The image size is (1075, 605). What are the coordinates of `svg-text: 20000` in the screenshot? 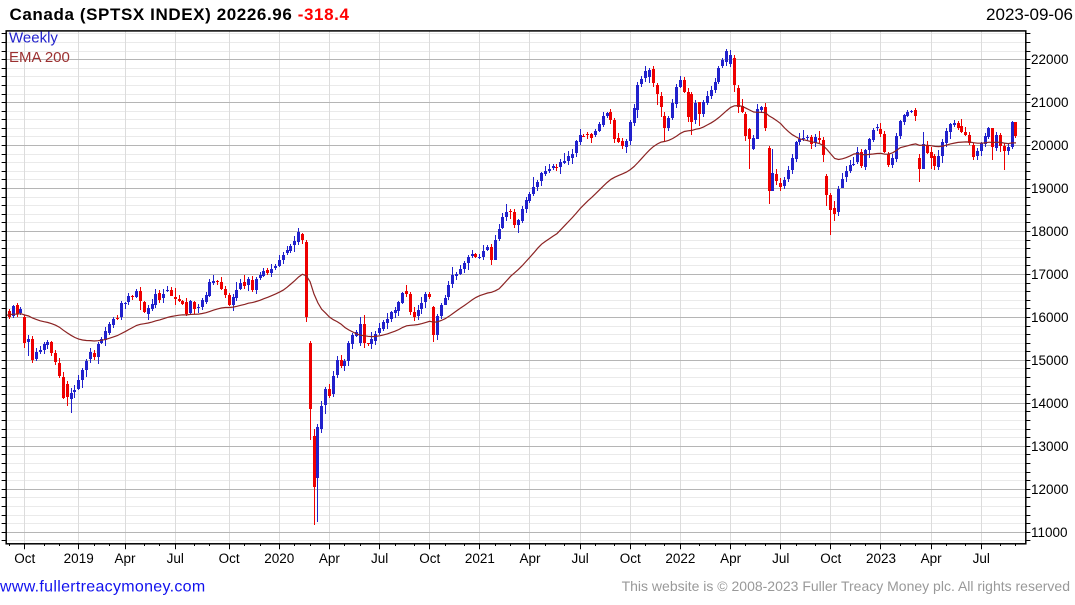 It's located at (1050, 145).